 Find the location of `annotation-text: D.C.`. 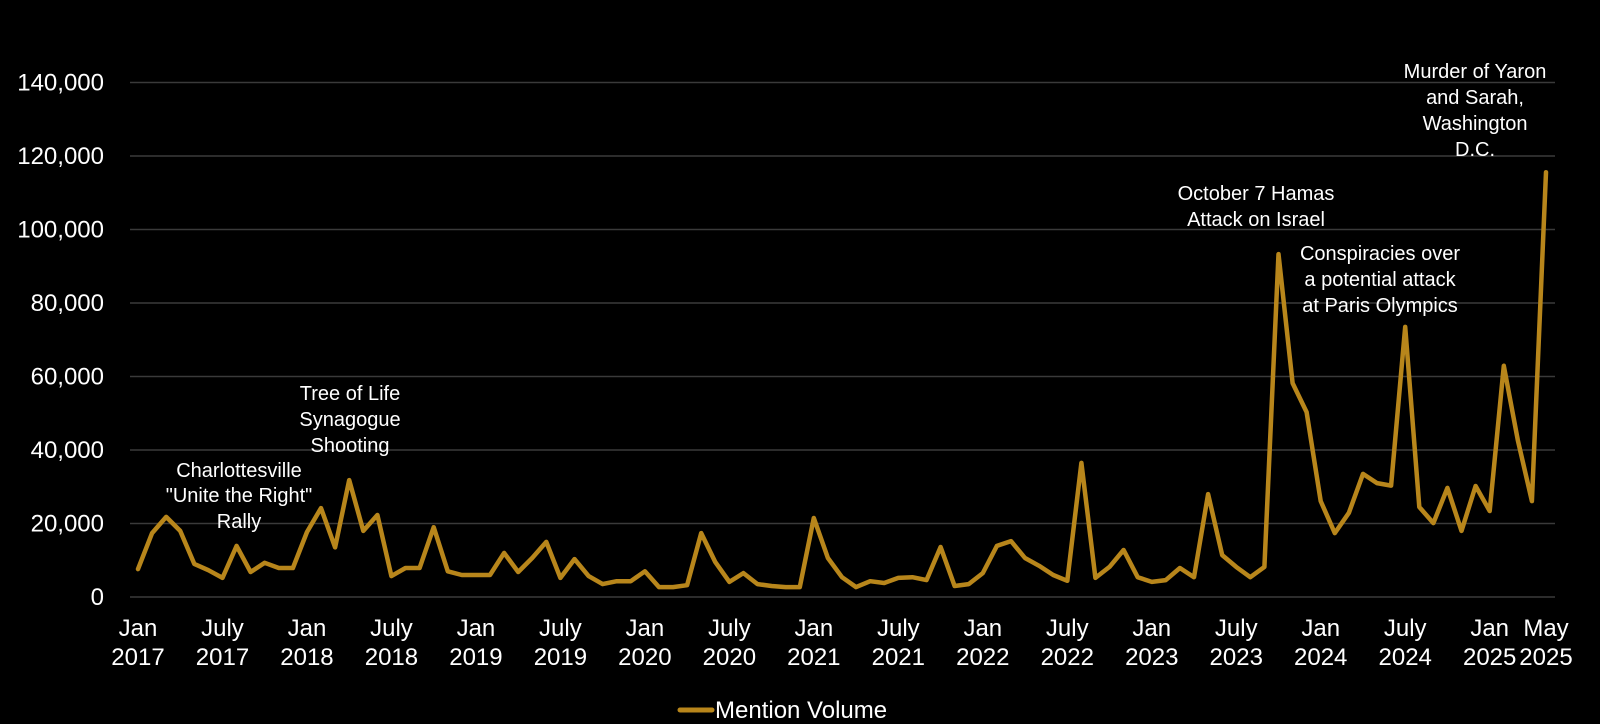

annotation-text: D.C. is located at coordinates (1475, 150).